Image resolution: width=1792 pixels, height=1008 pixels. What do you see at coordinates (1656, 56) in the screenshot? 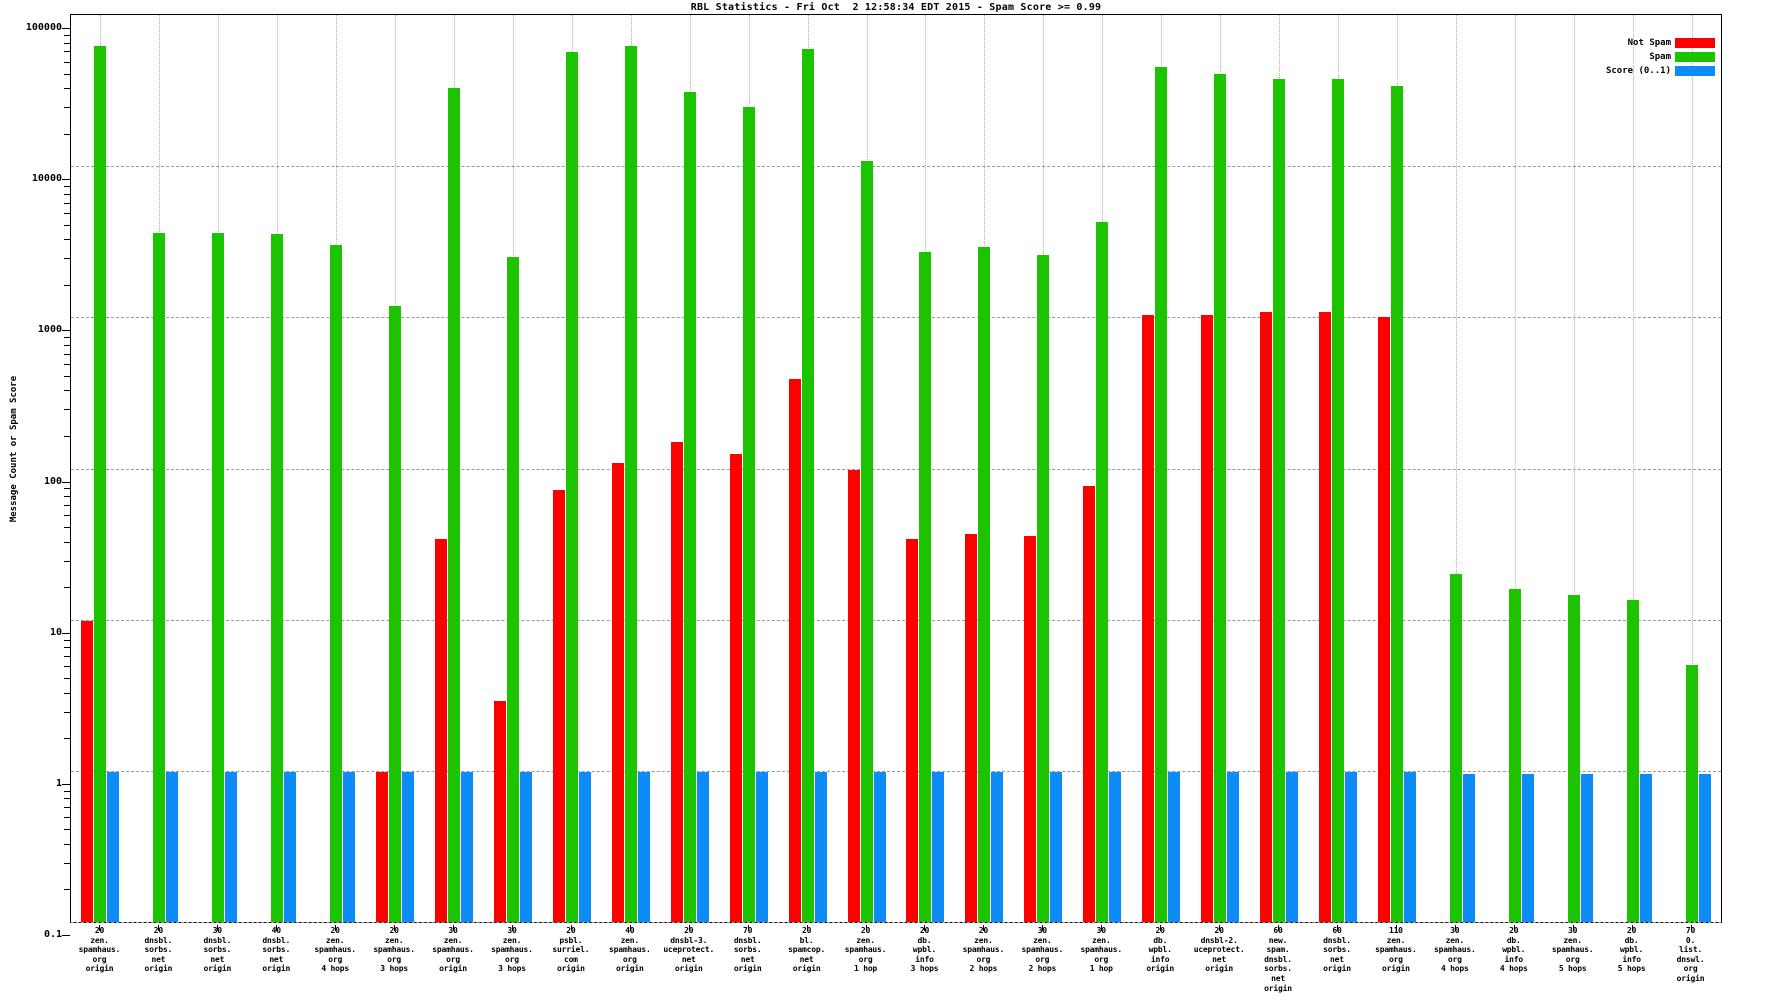
I see `legend: Not Spam Spam Score (0..1)` at bounding box center [1656, 56].